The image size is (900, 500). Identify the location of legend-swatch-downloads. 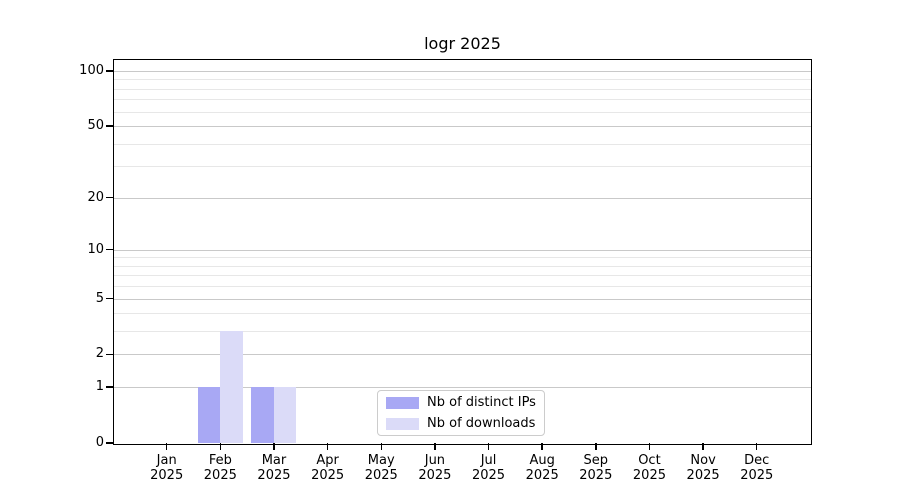
(402, 423).